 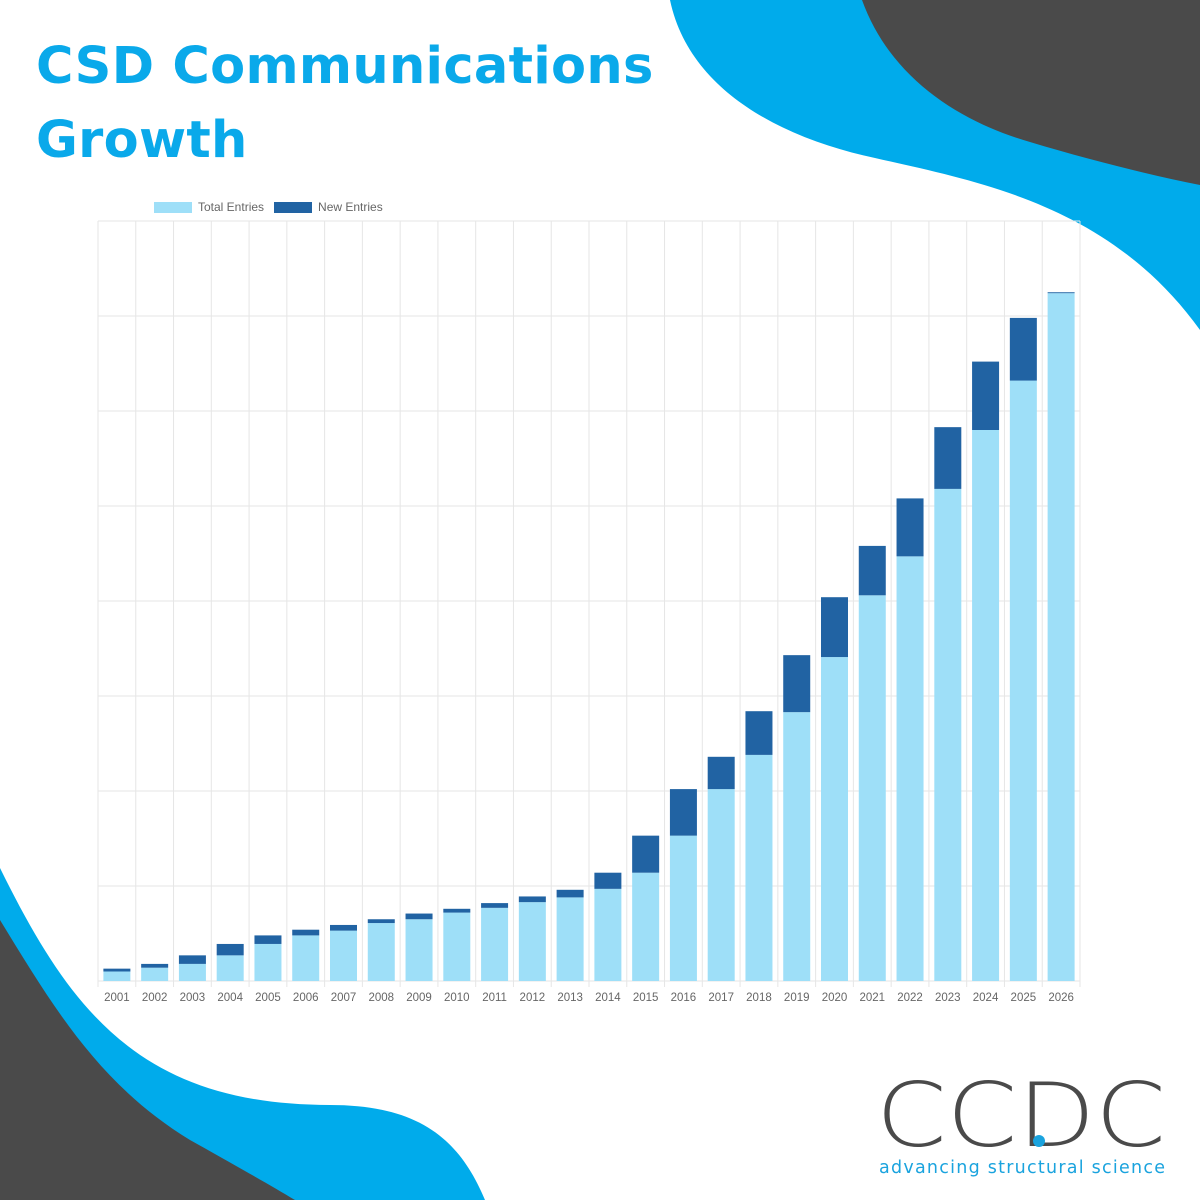 What do you see at coordinates (608, 934) in the screenshot?
I see `bar-total-entries-2014` at bounding box center [608, 934].